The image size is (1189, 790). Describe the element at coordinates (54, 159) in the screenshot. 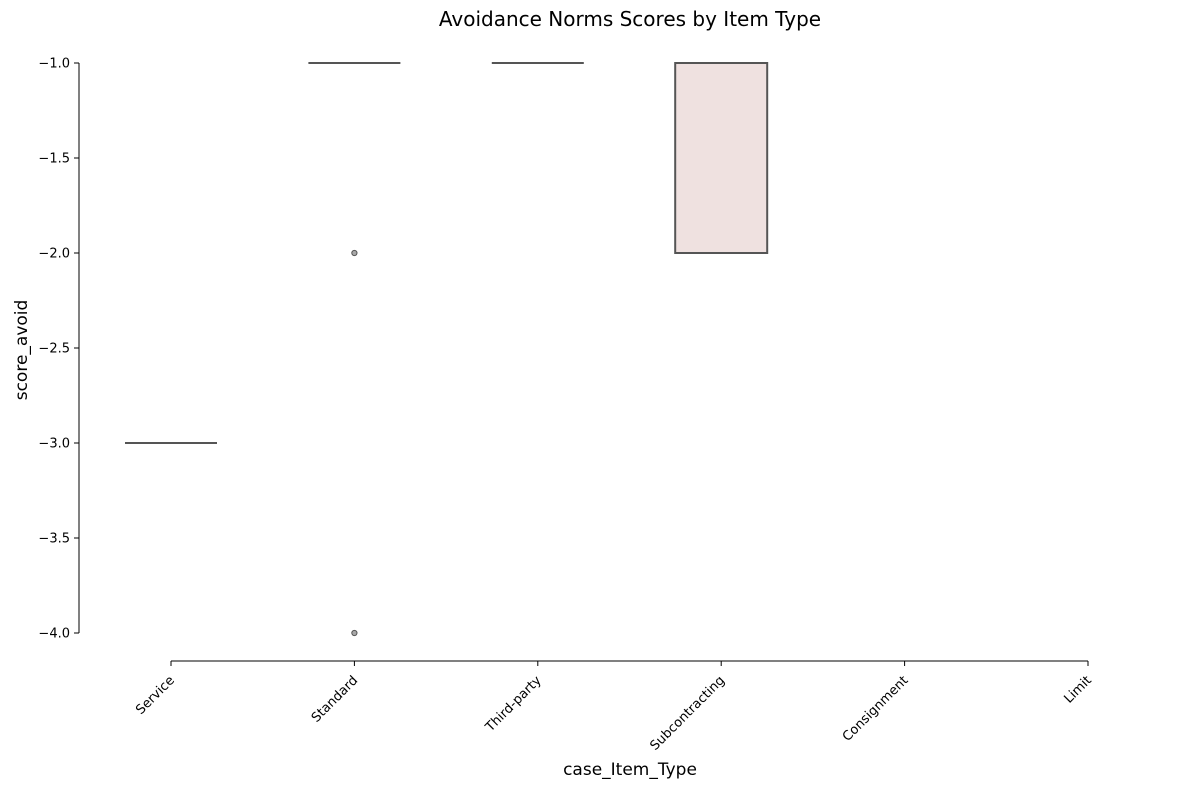

I see `y-tick-label: −1.5` at that location.